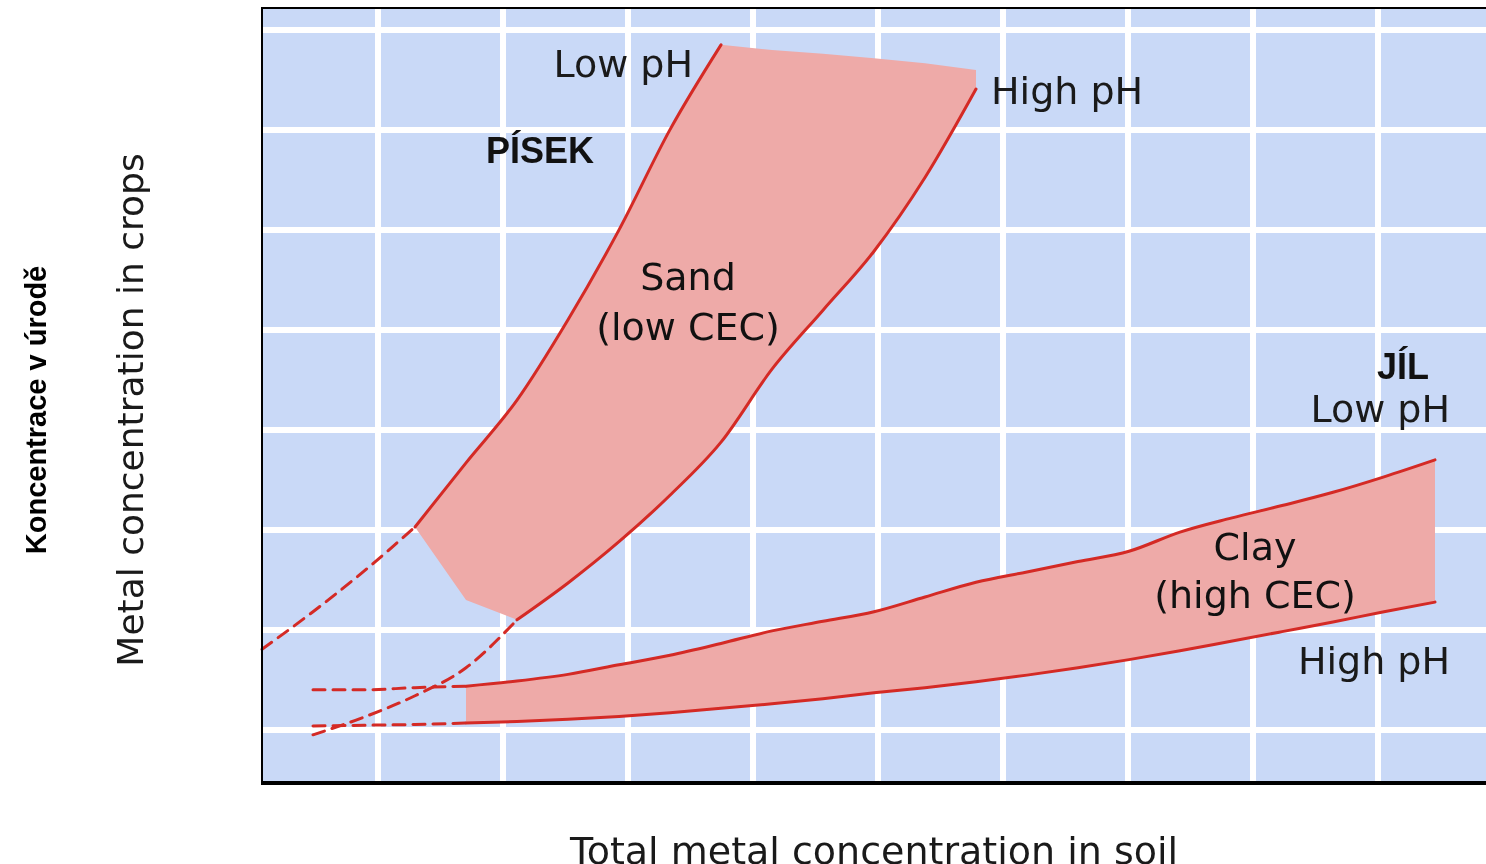 The height and width of the screenshot is (864, 1486). I want to click on annotation: JÍL, so click(1403, 366).